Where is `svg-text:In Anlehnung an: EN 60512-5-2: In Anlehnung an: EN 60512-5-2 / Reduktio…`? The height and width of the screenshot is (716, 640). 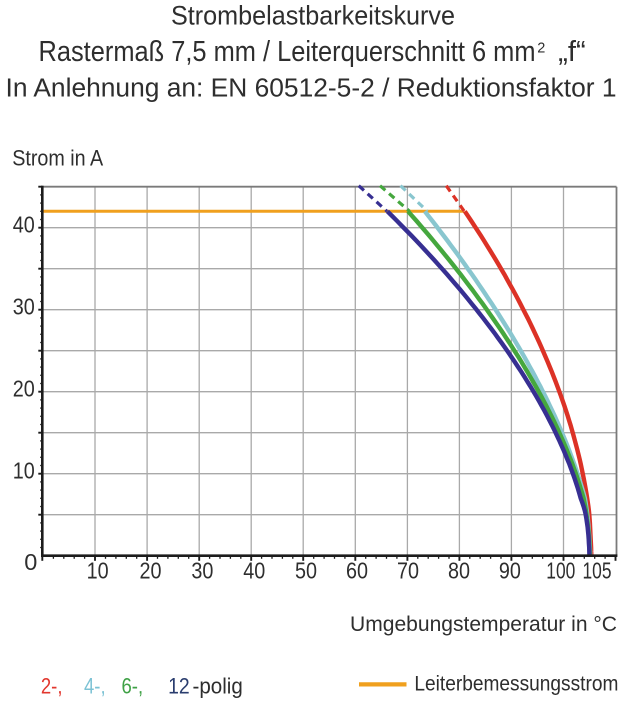
svg-text:In Anlehnung an: EN 60512-5-2: In Anlehnung an: EN 60512-5-2 / Reduktio… is located at coordinates (311, 87).